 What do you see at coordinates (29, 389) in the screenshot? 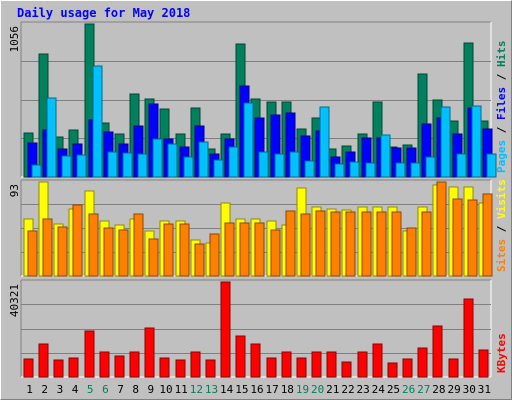
I see `x-tick-day-1: 1` at bounding box center [29, 389].